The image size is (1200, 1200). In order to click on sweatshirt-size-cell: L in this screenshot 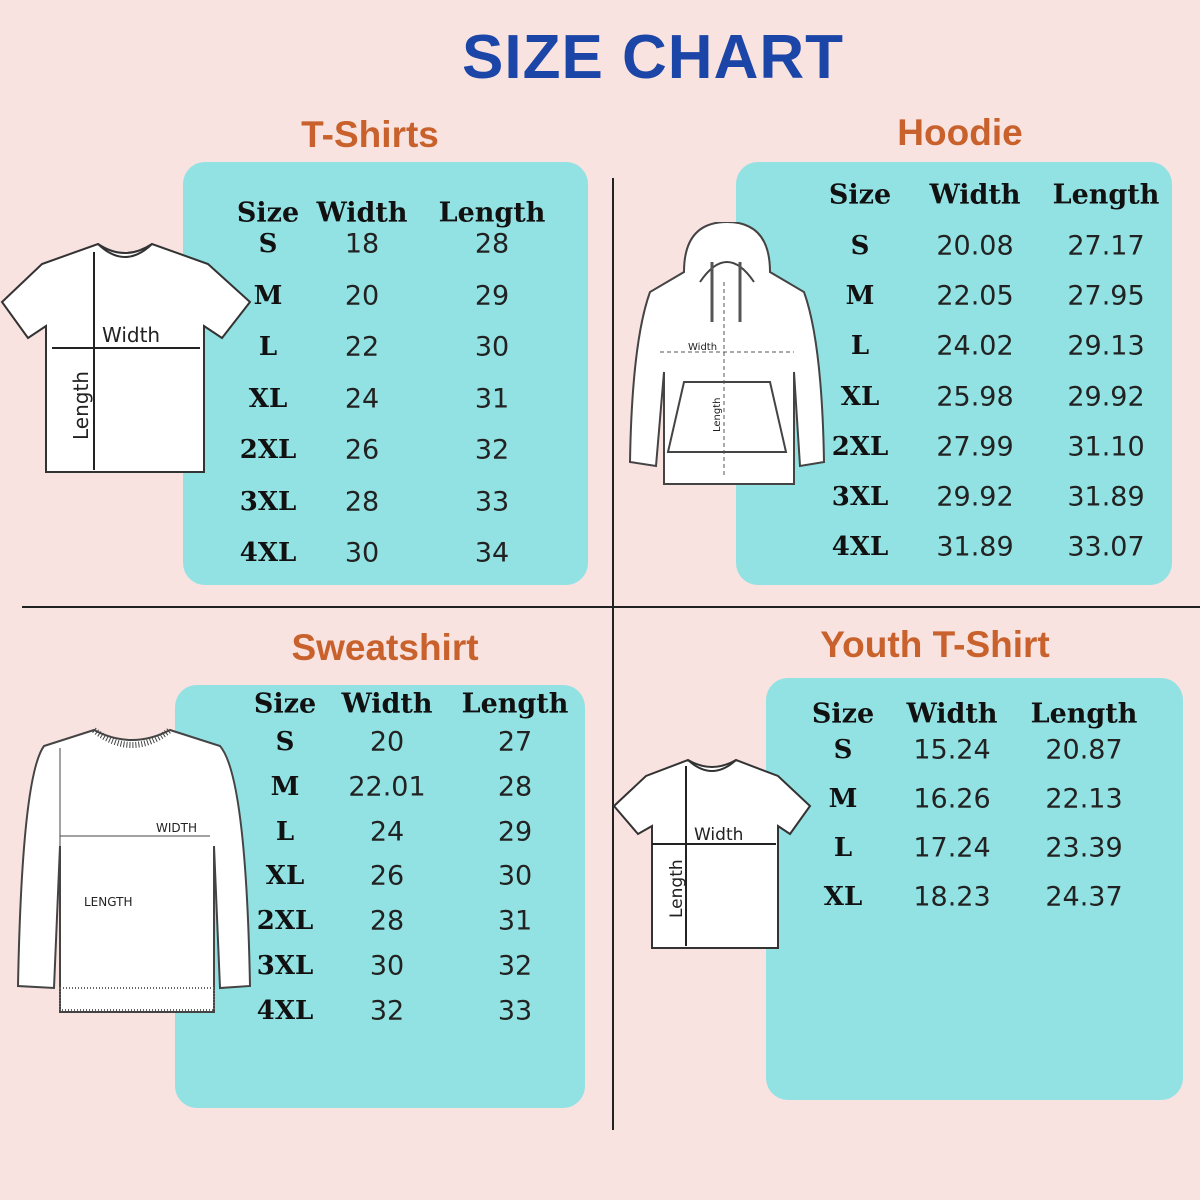, I will do `click(285, 831)`.